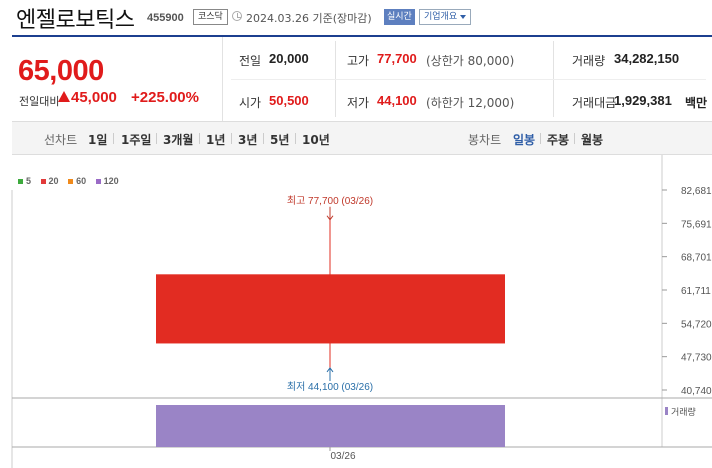 This screenshot has width=712, height=468. I want to click on volume-cell: 거래량 34,282,150, so click(633, 58).